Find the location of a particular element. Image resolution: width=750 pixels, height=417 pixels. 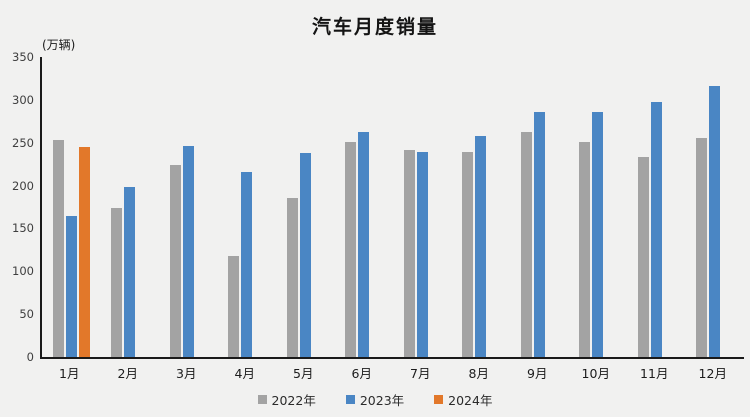

bar-group-1月 is located at coordinates (71, 207).